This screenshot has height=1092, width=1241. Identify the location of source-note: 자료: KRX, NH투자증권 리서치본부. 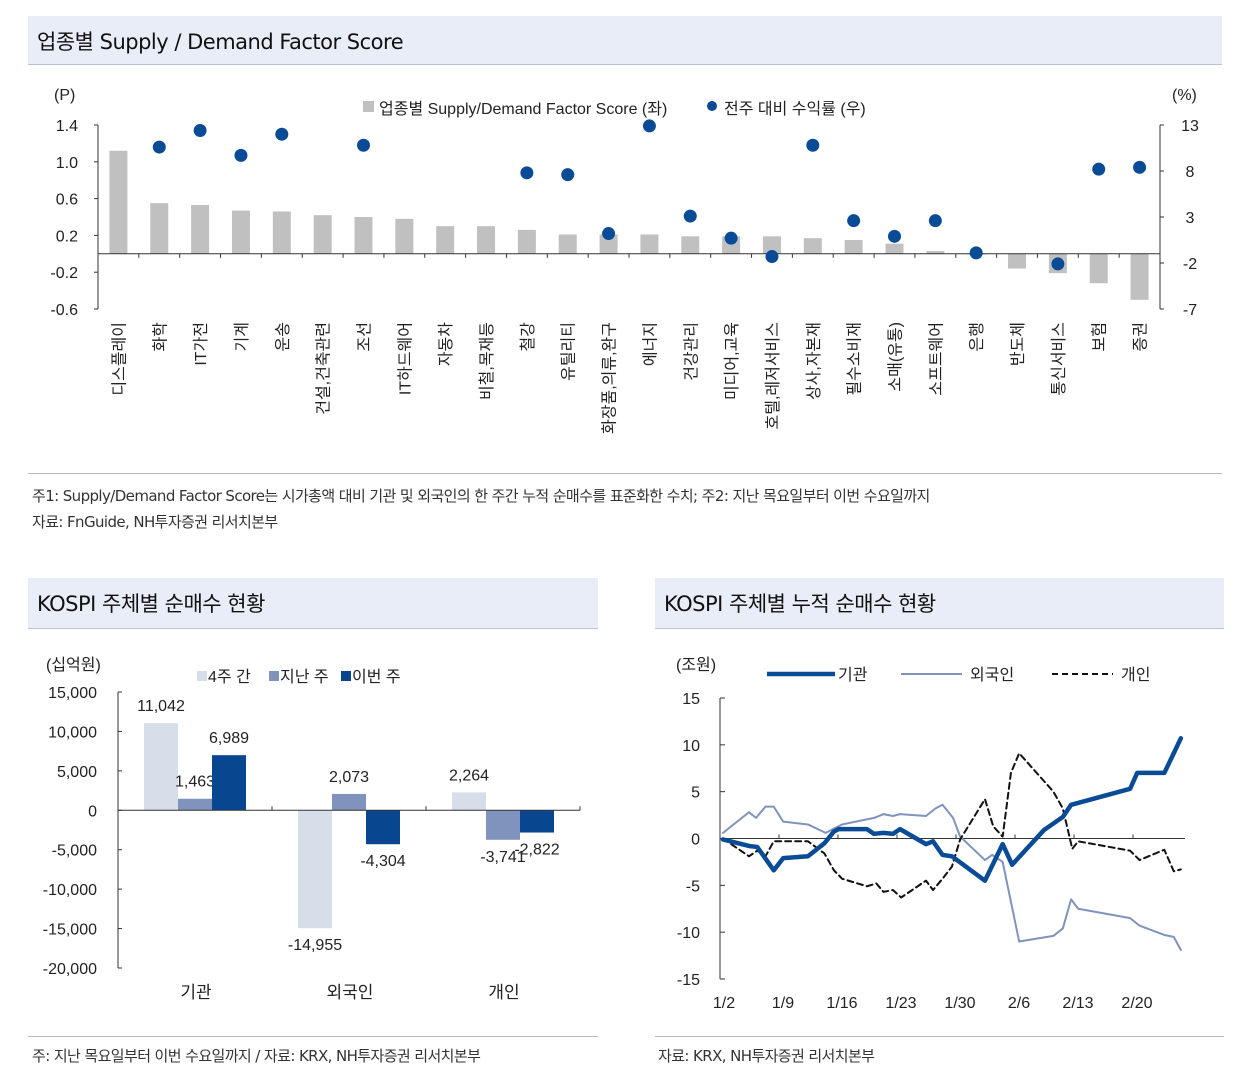
(766, 1056).